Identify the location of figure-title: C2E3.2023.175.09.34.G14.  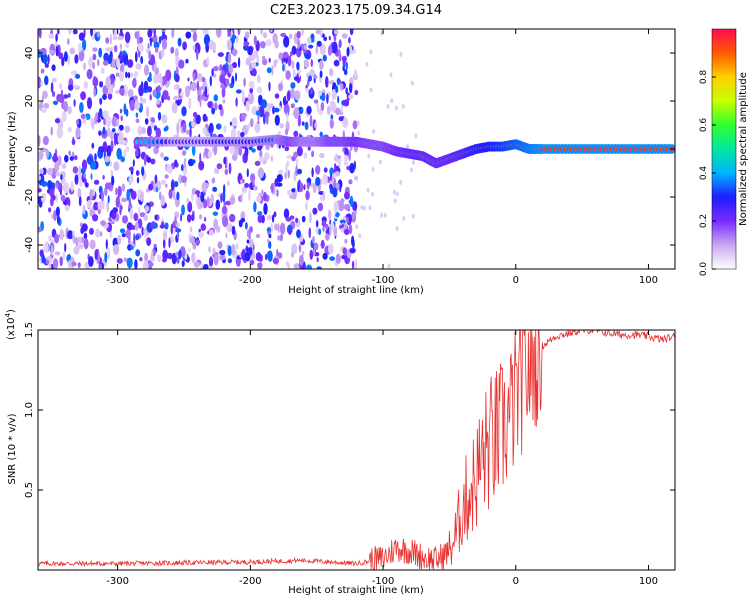
(356, 10).